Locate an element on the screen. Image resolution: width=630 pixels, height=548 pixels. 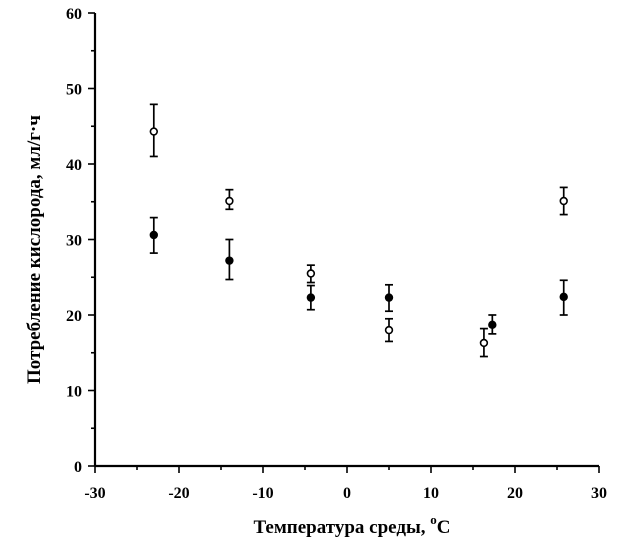
y-tick-label: 50 is located at coordinates (74, 90).